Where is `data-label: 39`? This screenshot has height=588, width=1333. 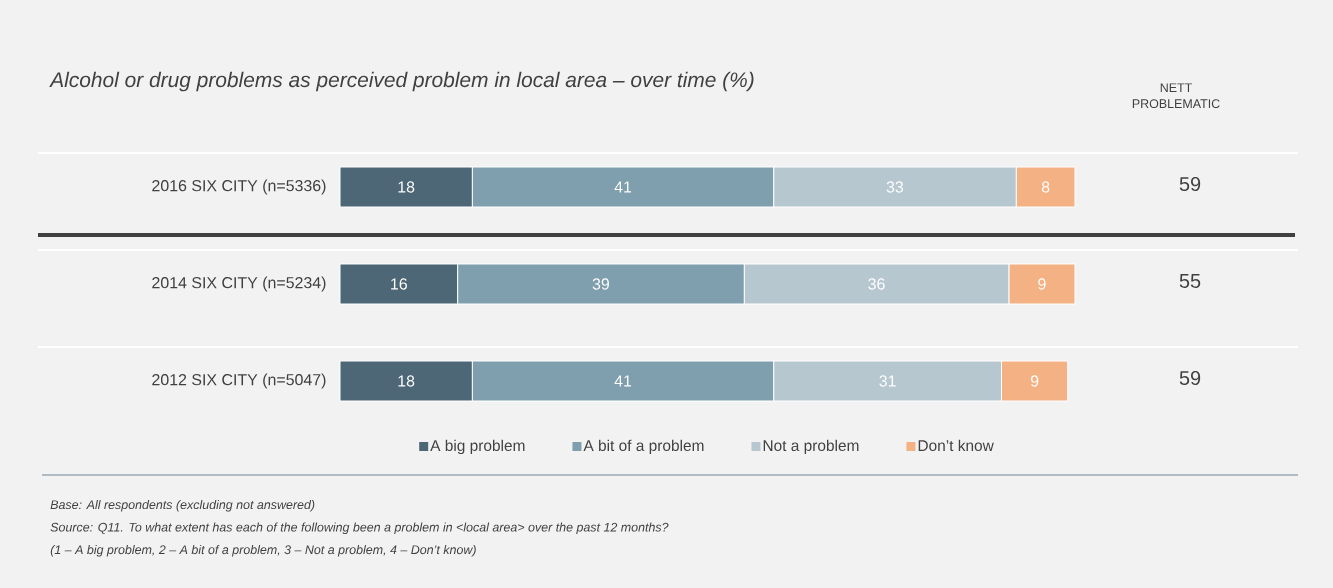 data-label: 39 is located at coordinates (601, 284).